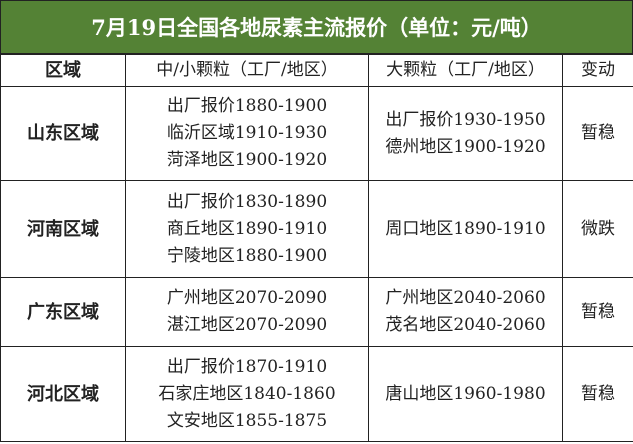  What do you see at coordinates (247, 160) in the screenshot?
I see `price-line: 菏泽地区1900-1920` at bounding box center [247, 160].